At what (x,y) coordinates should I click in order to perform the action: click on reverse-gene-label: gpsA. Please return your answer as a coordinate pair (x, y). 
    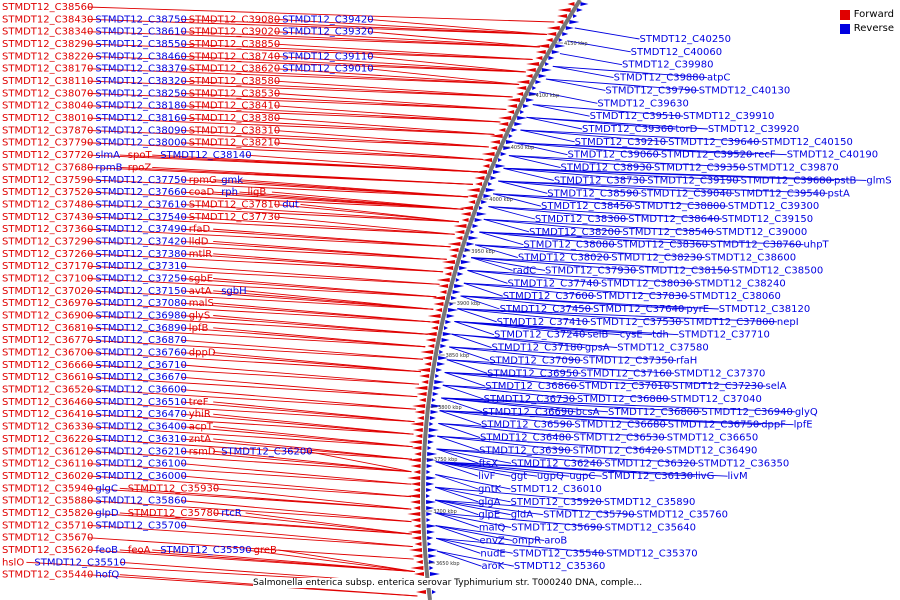
    Looking at the image, I should click on (597, 348).